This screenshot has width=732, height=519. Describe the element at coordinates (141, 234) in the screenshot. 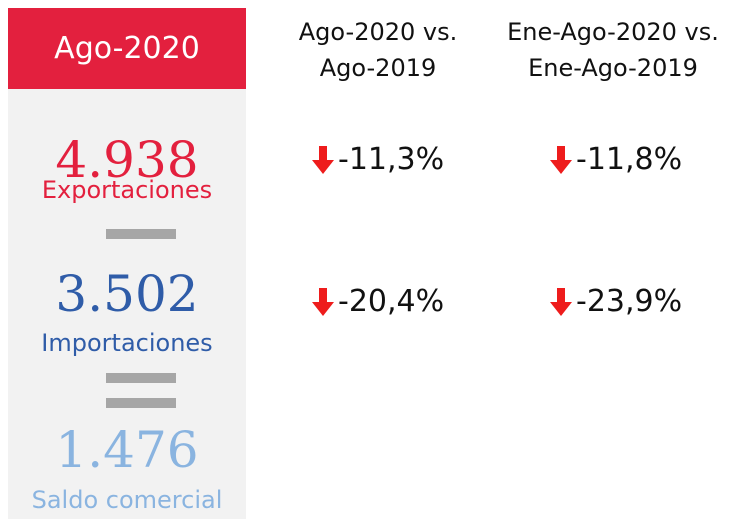

I see `minus-sign` at that location.